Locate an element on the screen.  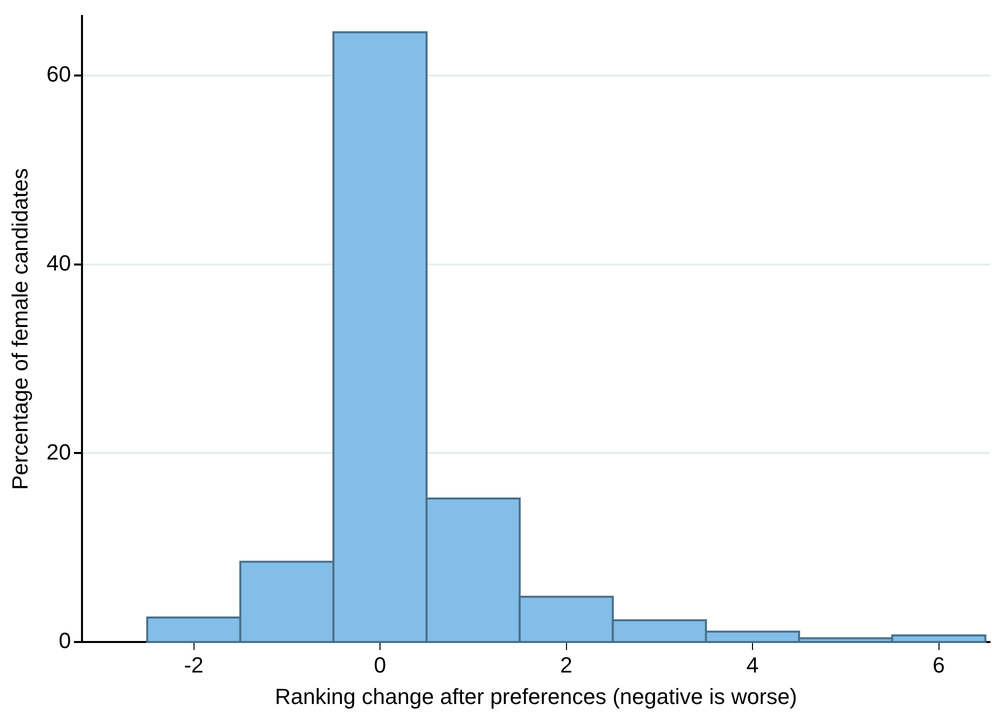
y-tick-label: 40 is located at coordinates (58, 263).